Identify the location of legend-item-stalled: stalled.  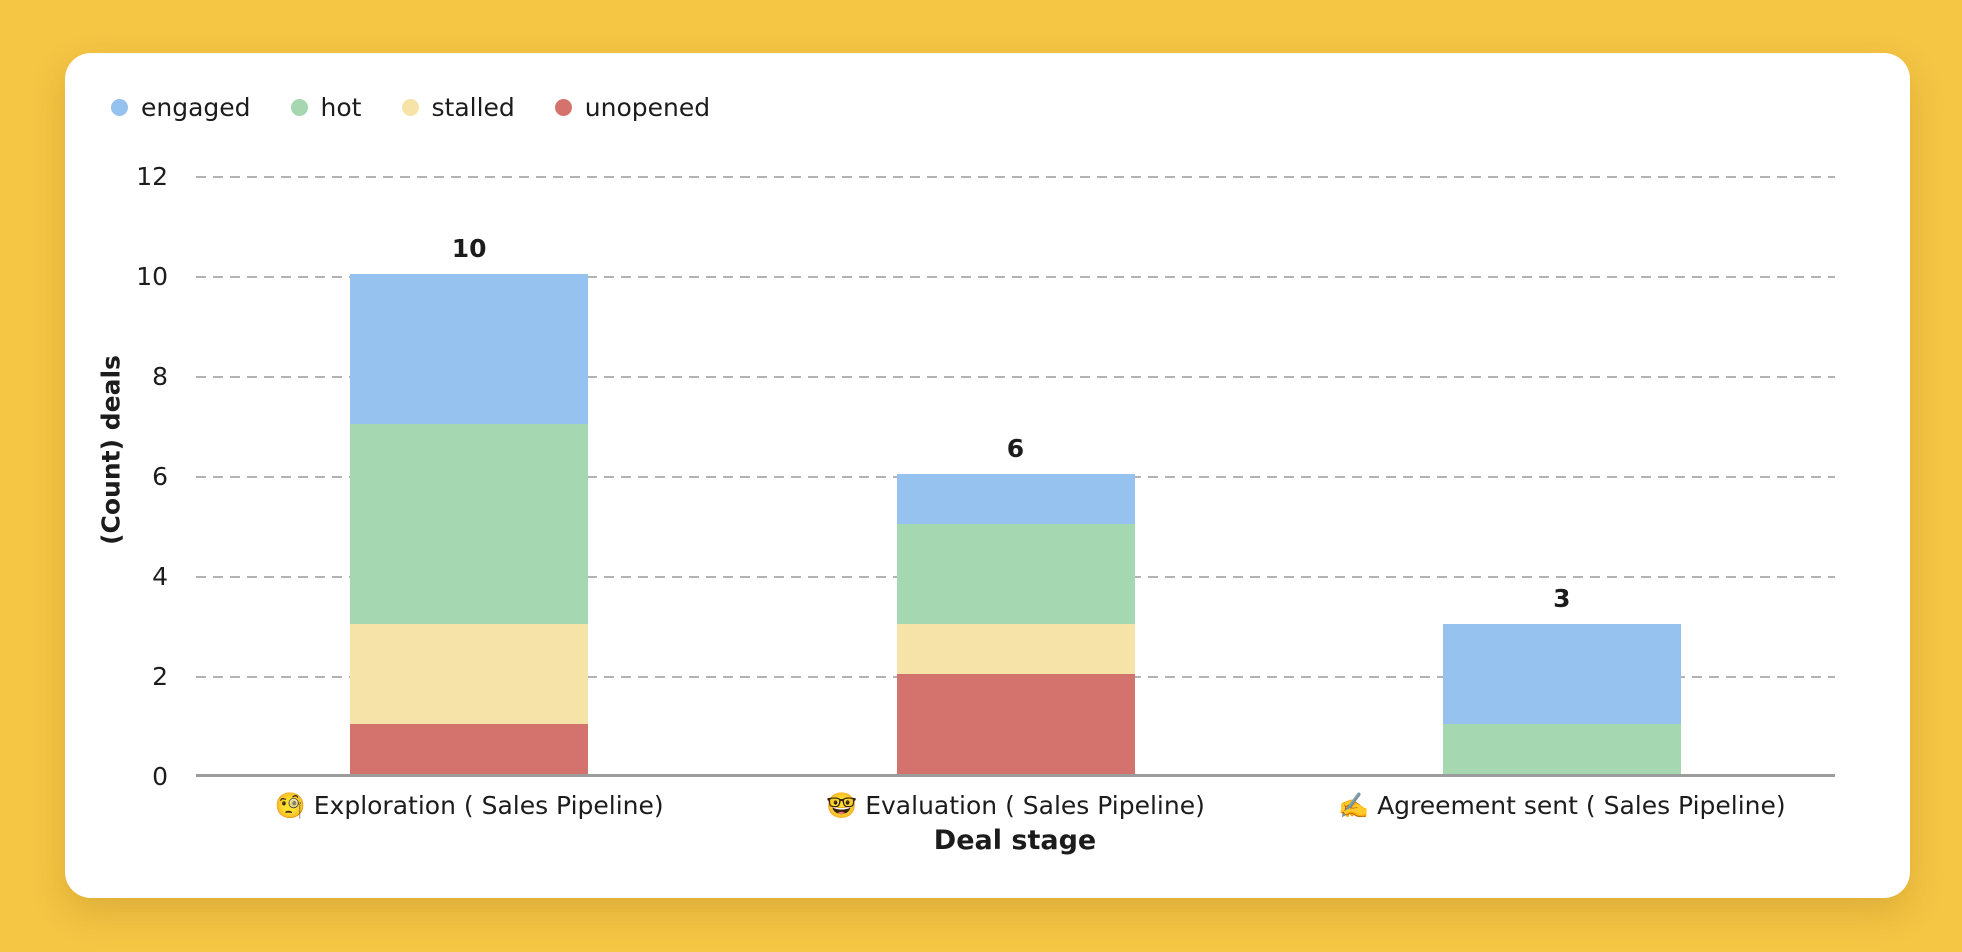
(458, 107).